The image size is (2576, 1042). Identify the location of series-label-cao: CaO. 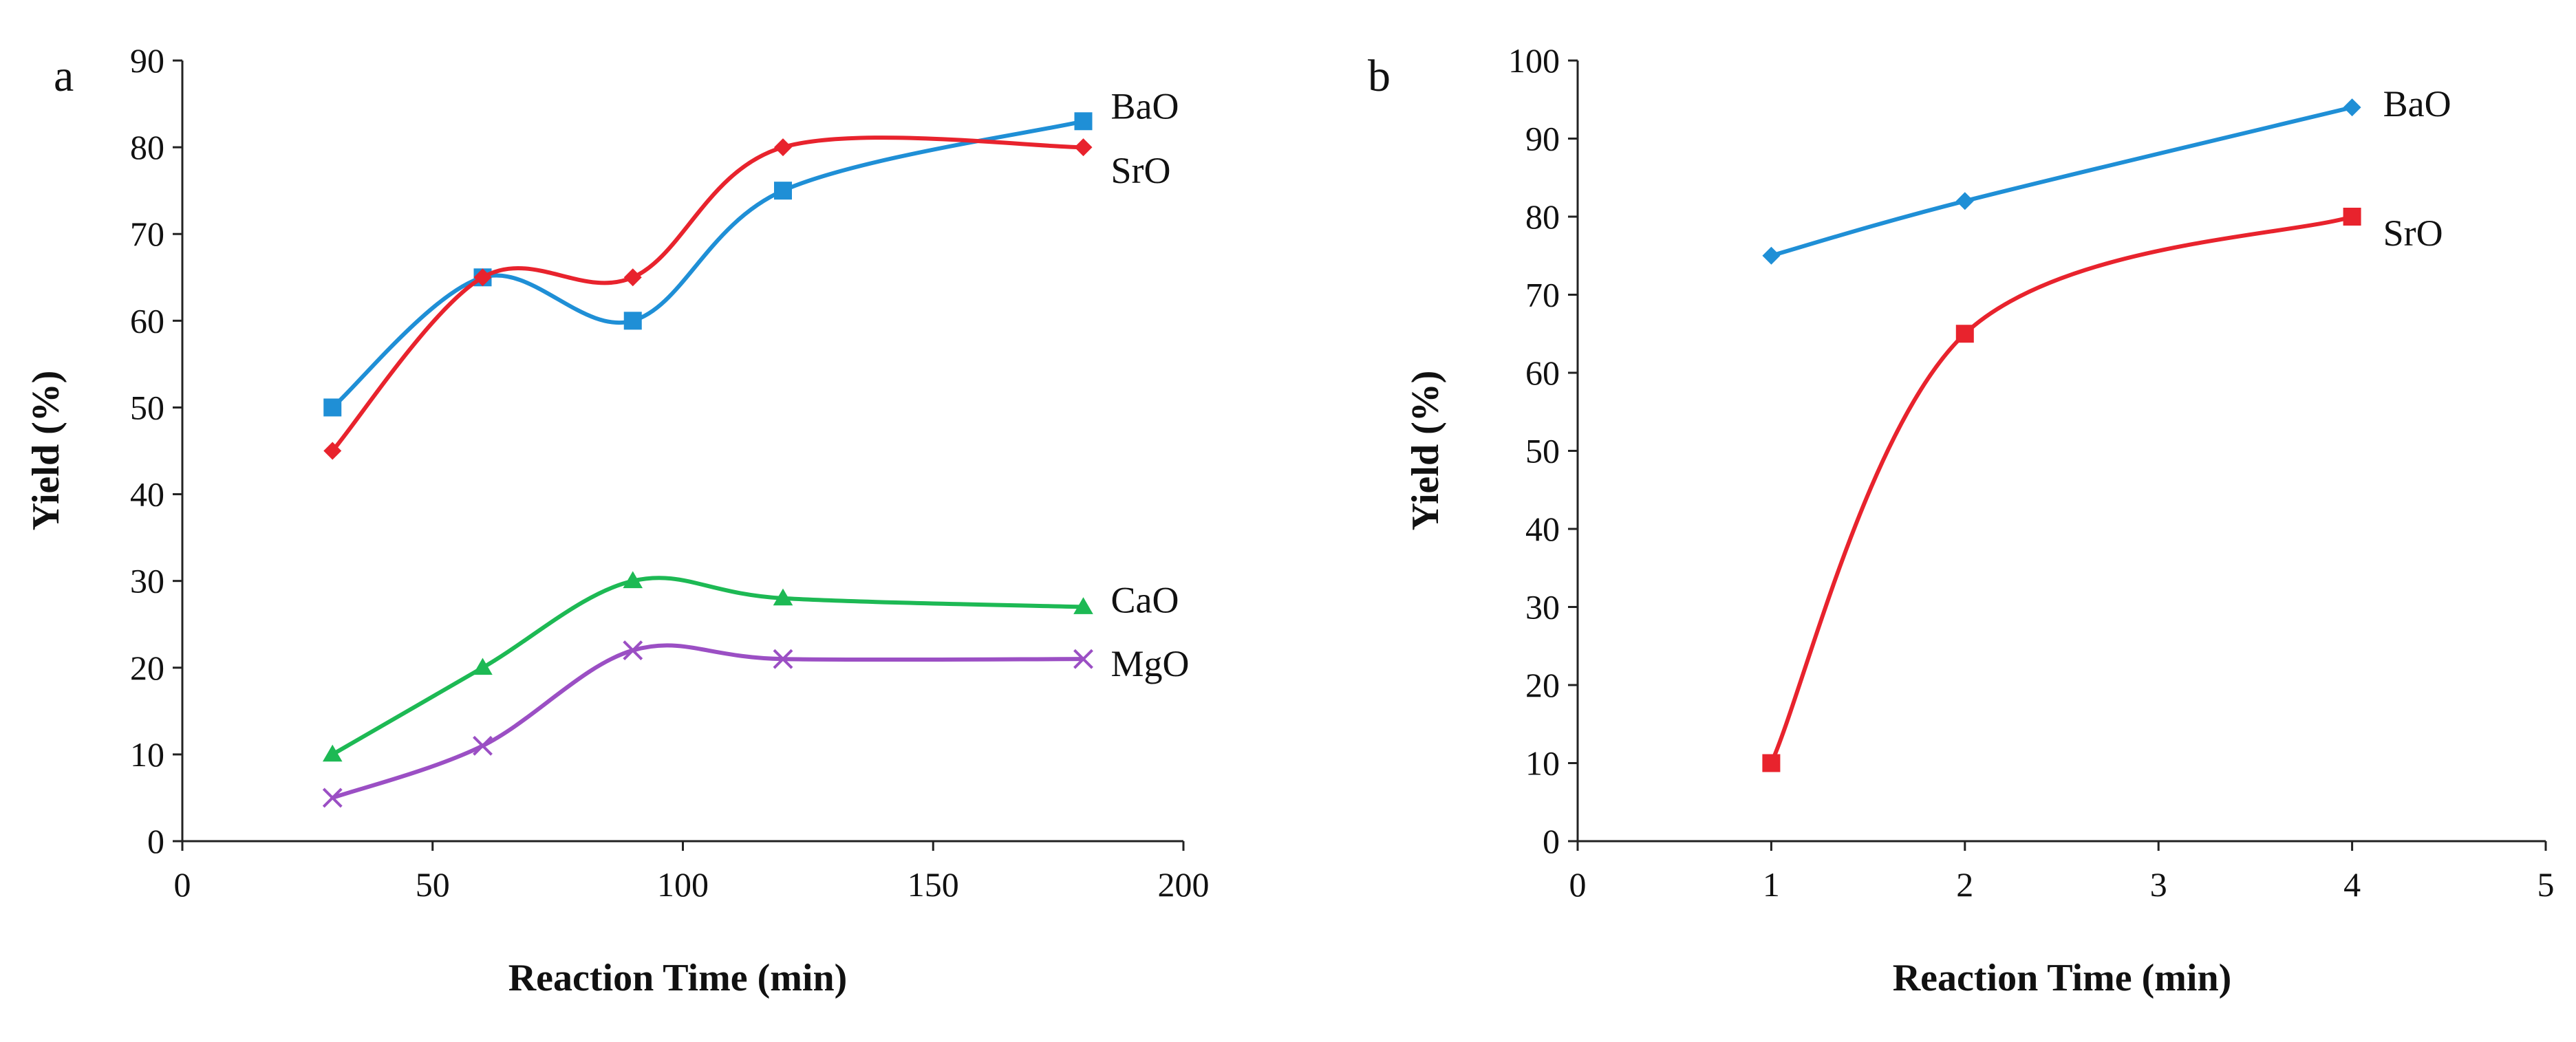
(1145, 600).